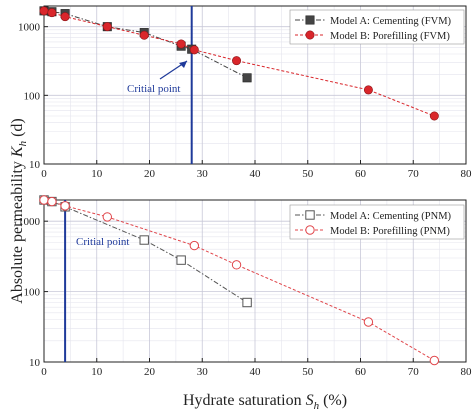  What do you see at coordinates (390, 36) in the screenshot?
I see `legend-label: Model B: Porefilling (FVM)` at bounding box center [390, 36].